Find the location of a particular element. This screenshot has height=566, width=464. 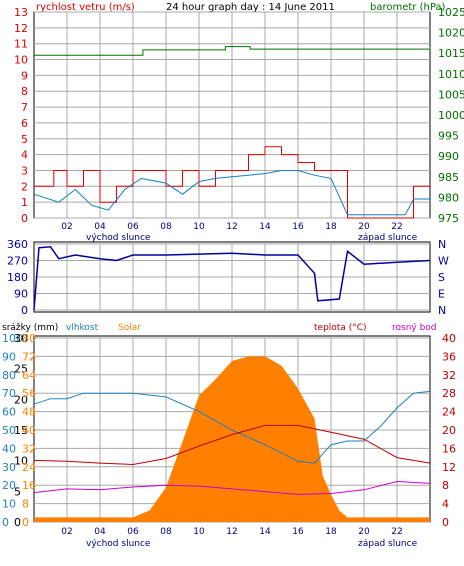

temperature-tick-label: 24 is located at coordinates (449, 412).